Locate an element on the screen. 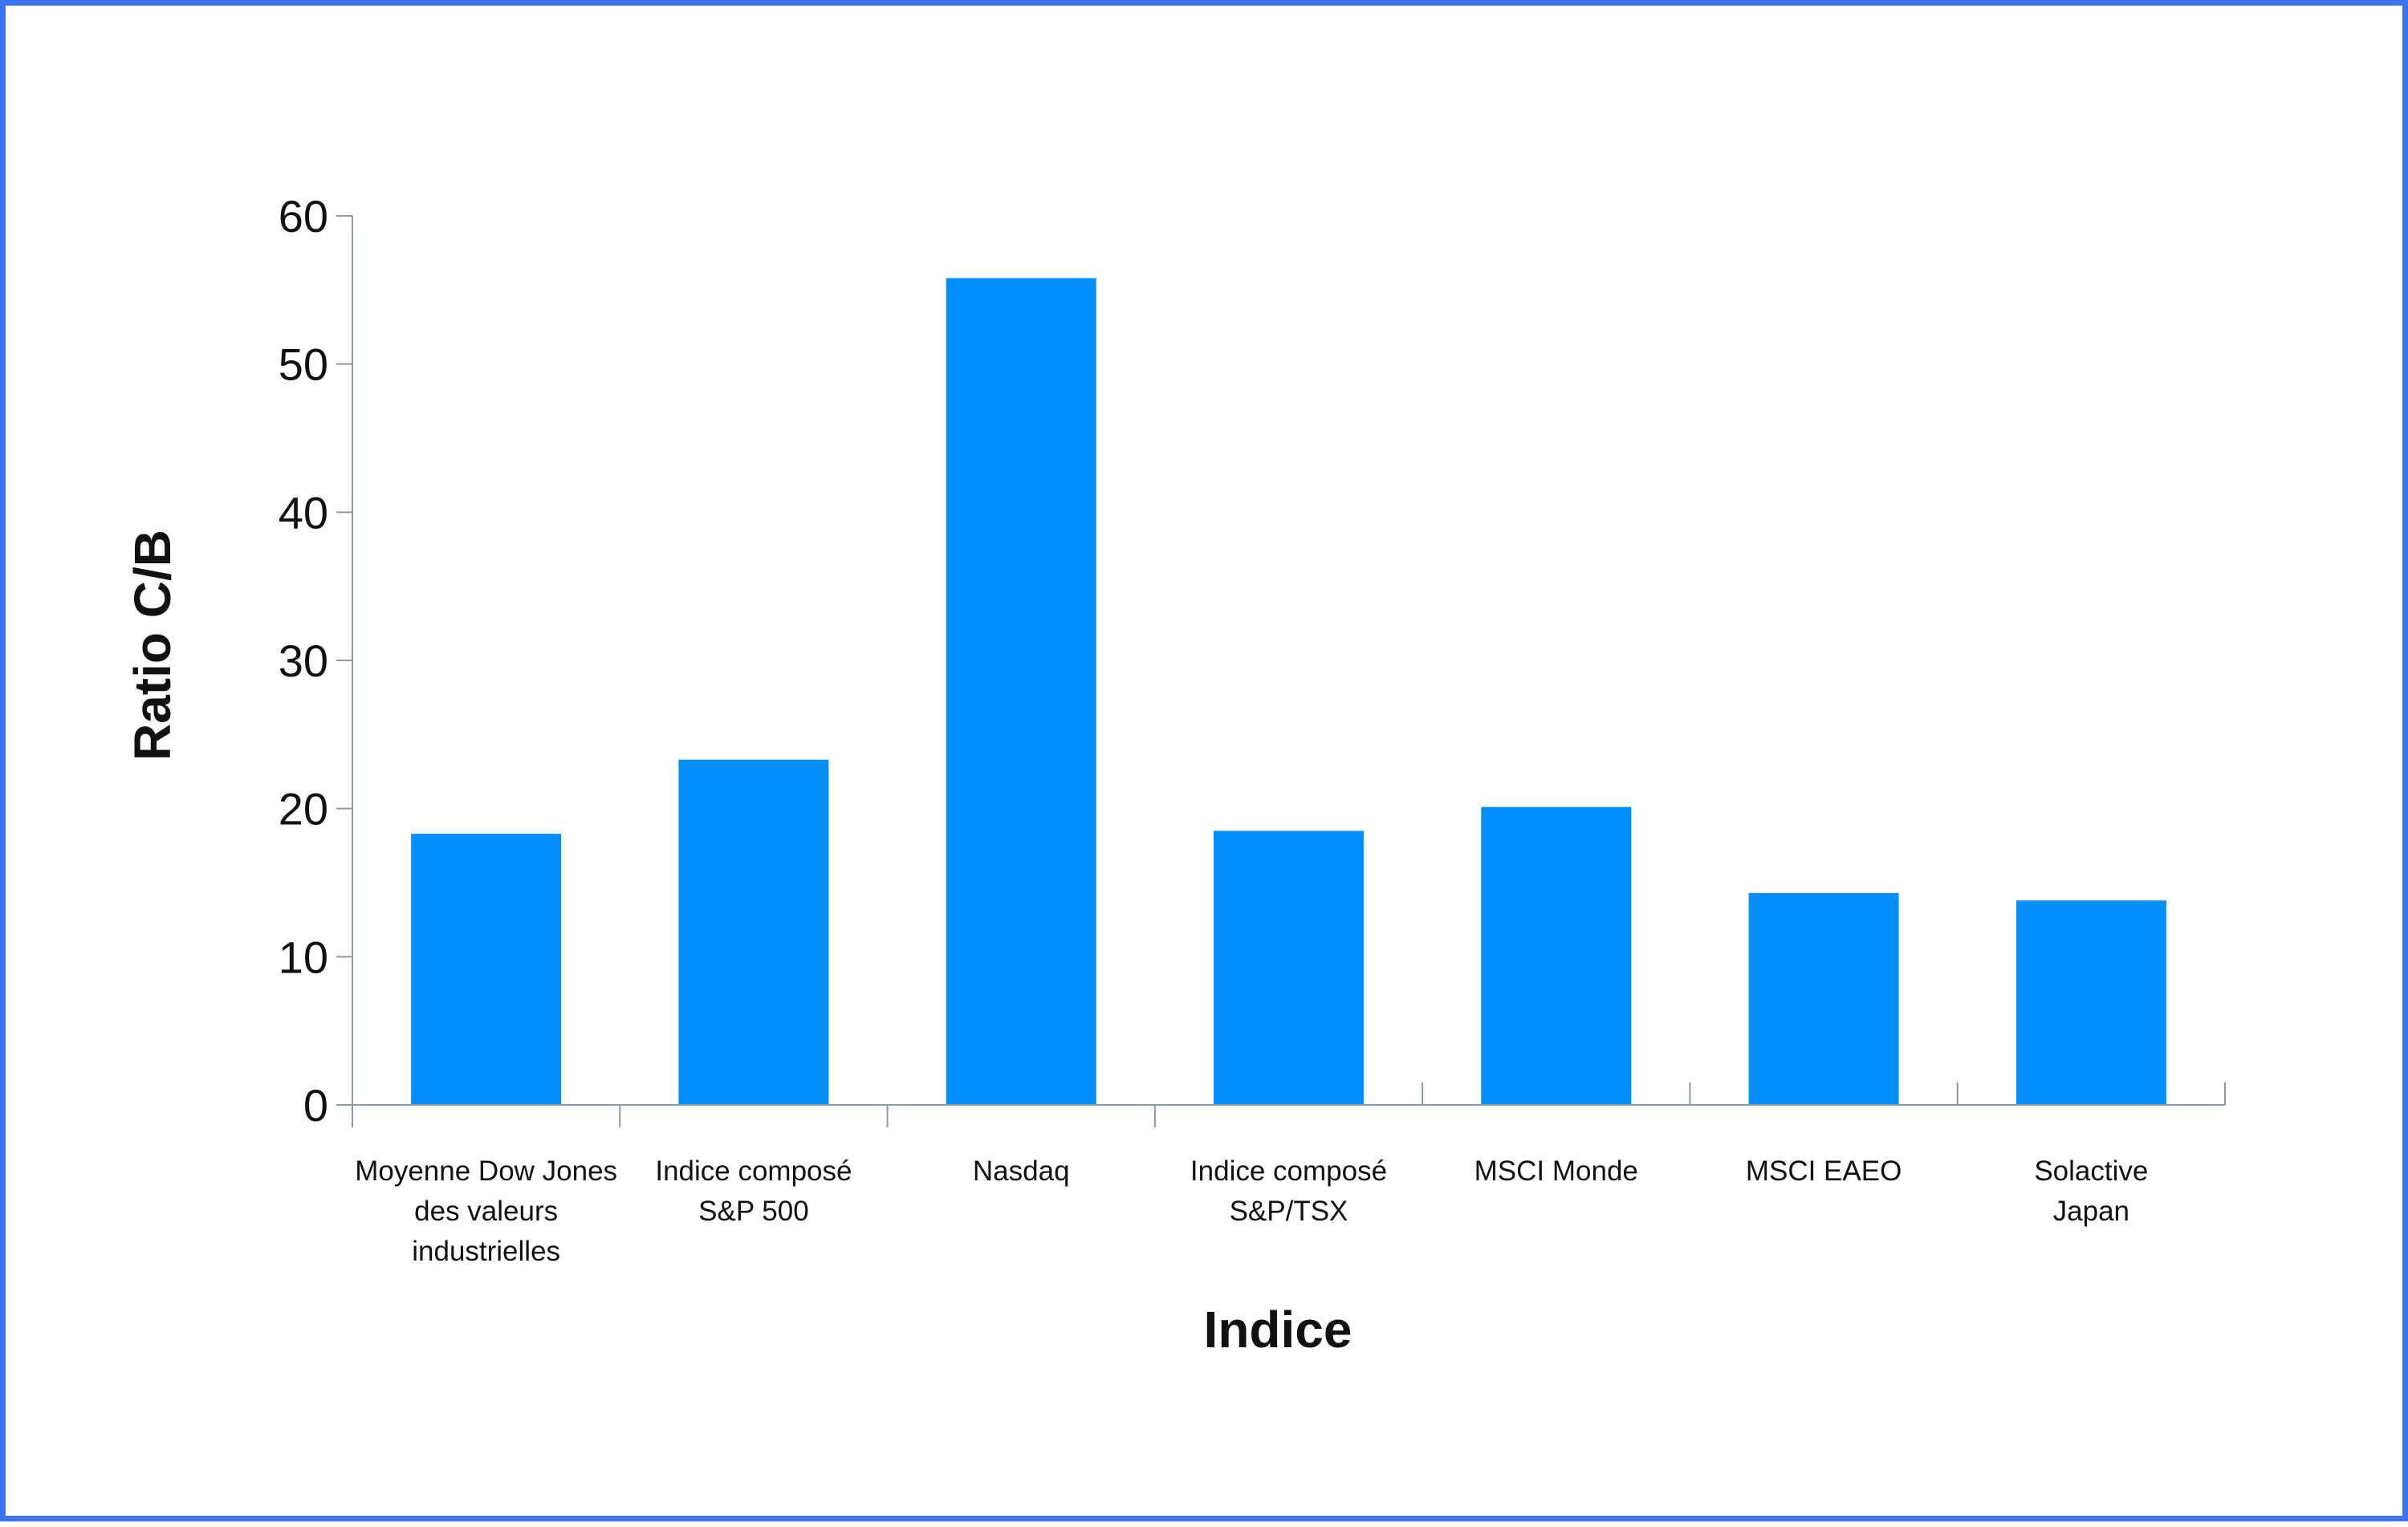 This screenshot has width=2408, height=1527. y-tick-label-2: 20 is located at coordinates (303, 810).